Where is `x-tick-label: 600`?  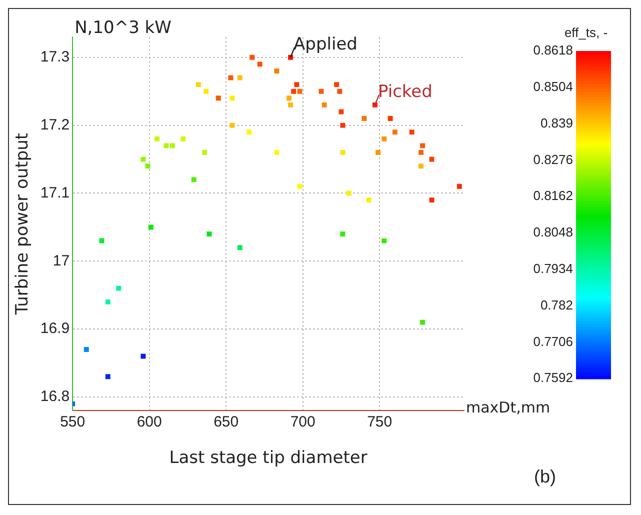
x-tick-label: 600 is located at coordinates (149, 422).